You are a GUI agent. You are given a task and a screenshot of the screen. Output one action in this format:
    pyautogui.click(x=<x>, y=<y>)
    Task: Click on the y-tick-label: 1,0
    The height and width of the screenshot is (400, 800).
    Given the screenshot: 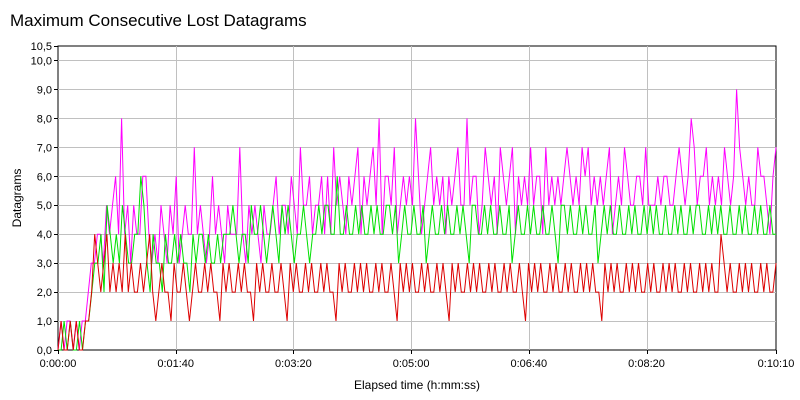 What is the action you would take?
    pyautogui.click(x=44, y=322)
    